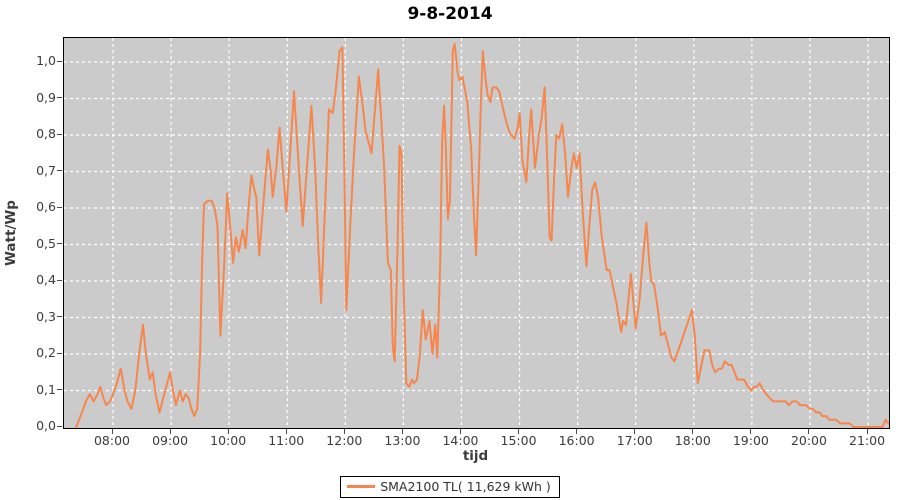 The height and width of the screenshot is (500, 900). Describe the element at coordinates (867, 440) in the screenshot. I see `x-tick-label: 21:00` at that location.